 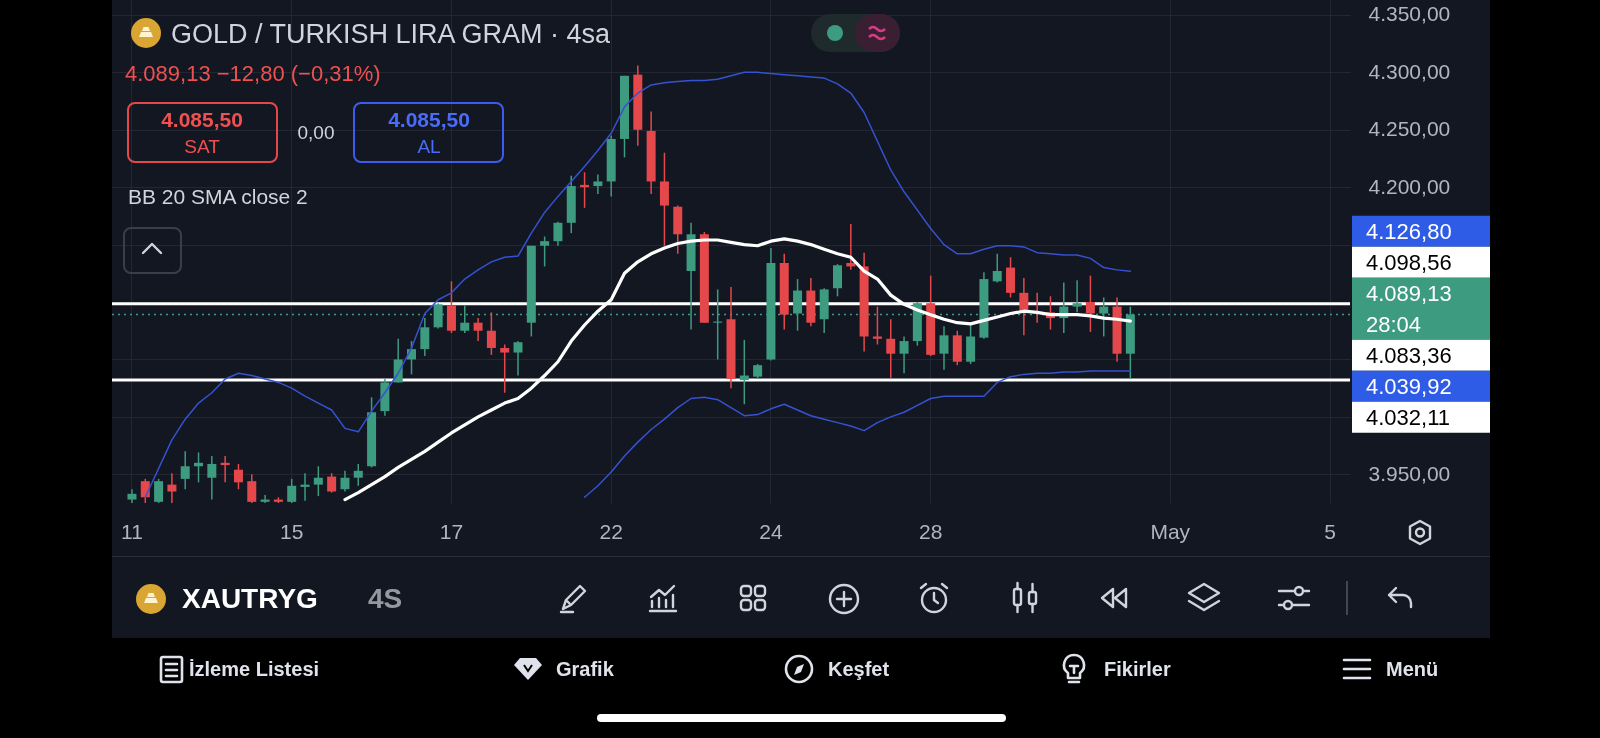 I want to click on x-tick-label: 28, so click(x=931, y=531).